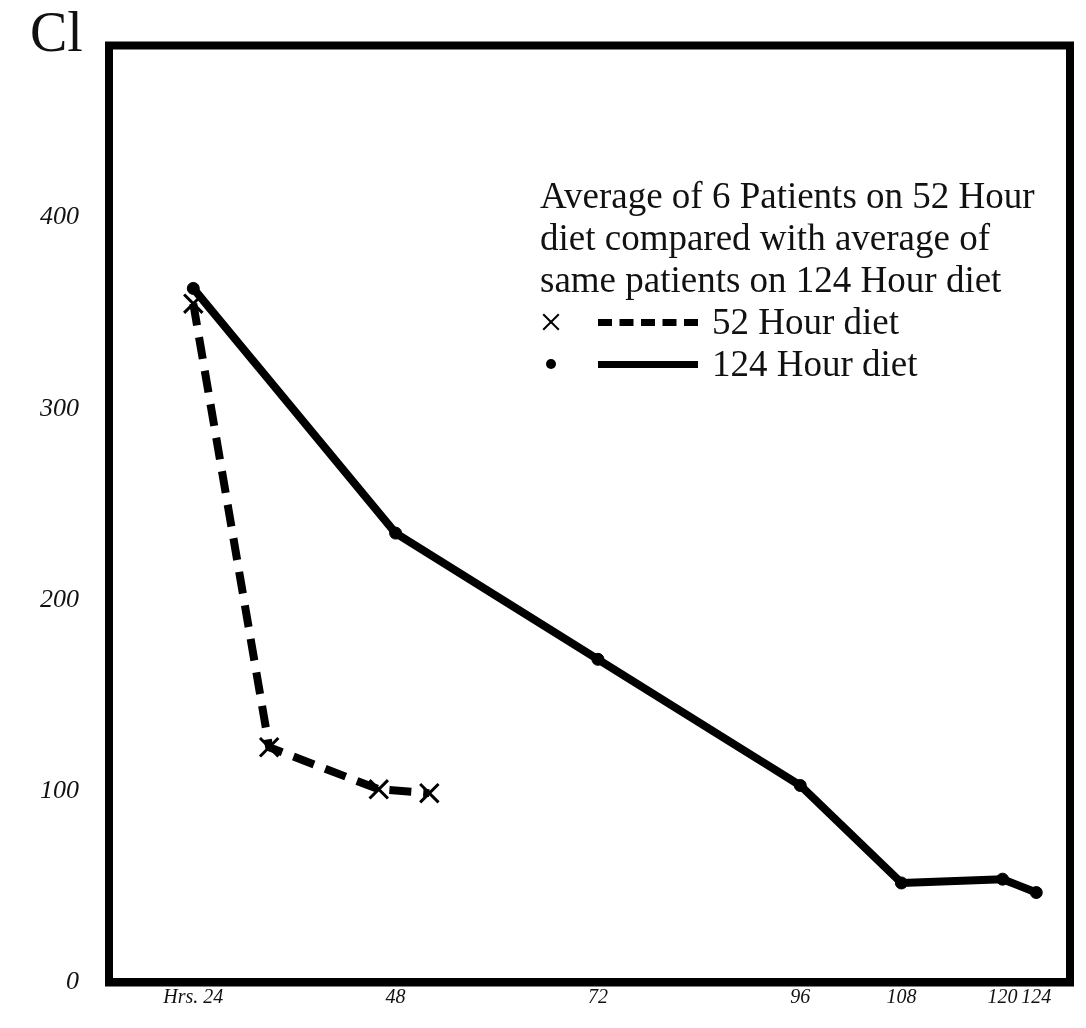 Image resolution: width=1086 pixels, height=1028 pixels. Describe the element at coordinates (800, 995) in the screenshot. I see `x-tick-label: 96` at that location.